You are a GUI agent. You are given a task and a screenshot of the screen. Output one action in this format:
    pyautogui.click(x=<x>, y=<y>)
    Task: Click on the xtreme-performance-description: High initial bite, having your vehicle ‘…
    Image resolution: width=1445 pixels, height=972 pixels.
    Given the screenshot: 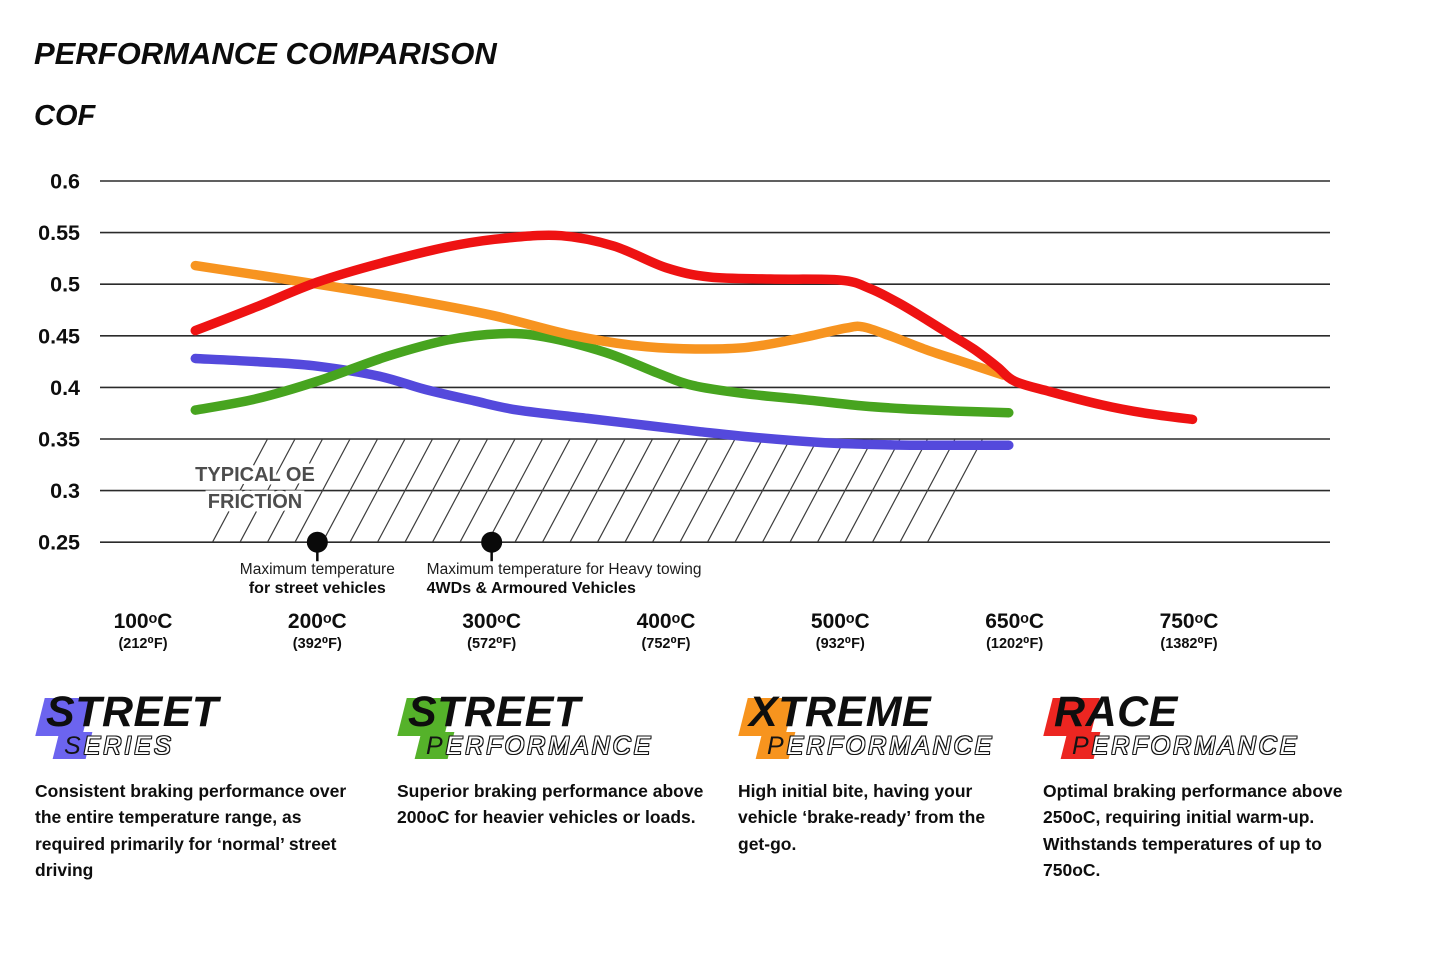 What is the action you would take?
    pyautogui.click(x=862, y=817)
    